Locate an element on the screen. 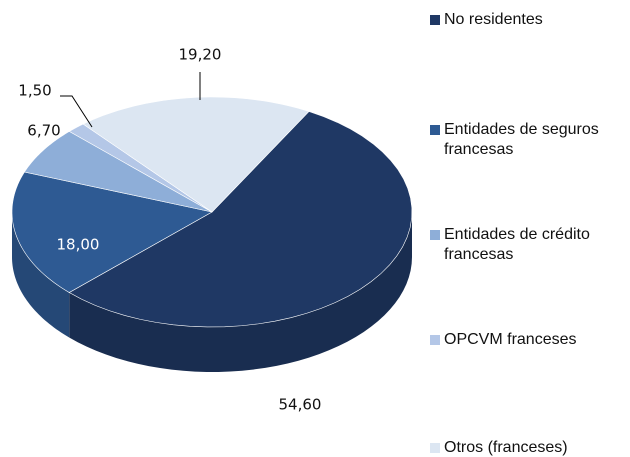  legend-item: Entidades de crédito francesas is located at coordinates (527, 245).